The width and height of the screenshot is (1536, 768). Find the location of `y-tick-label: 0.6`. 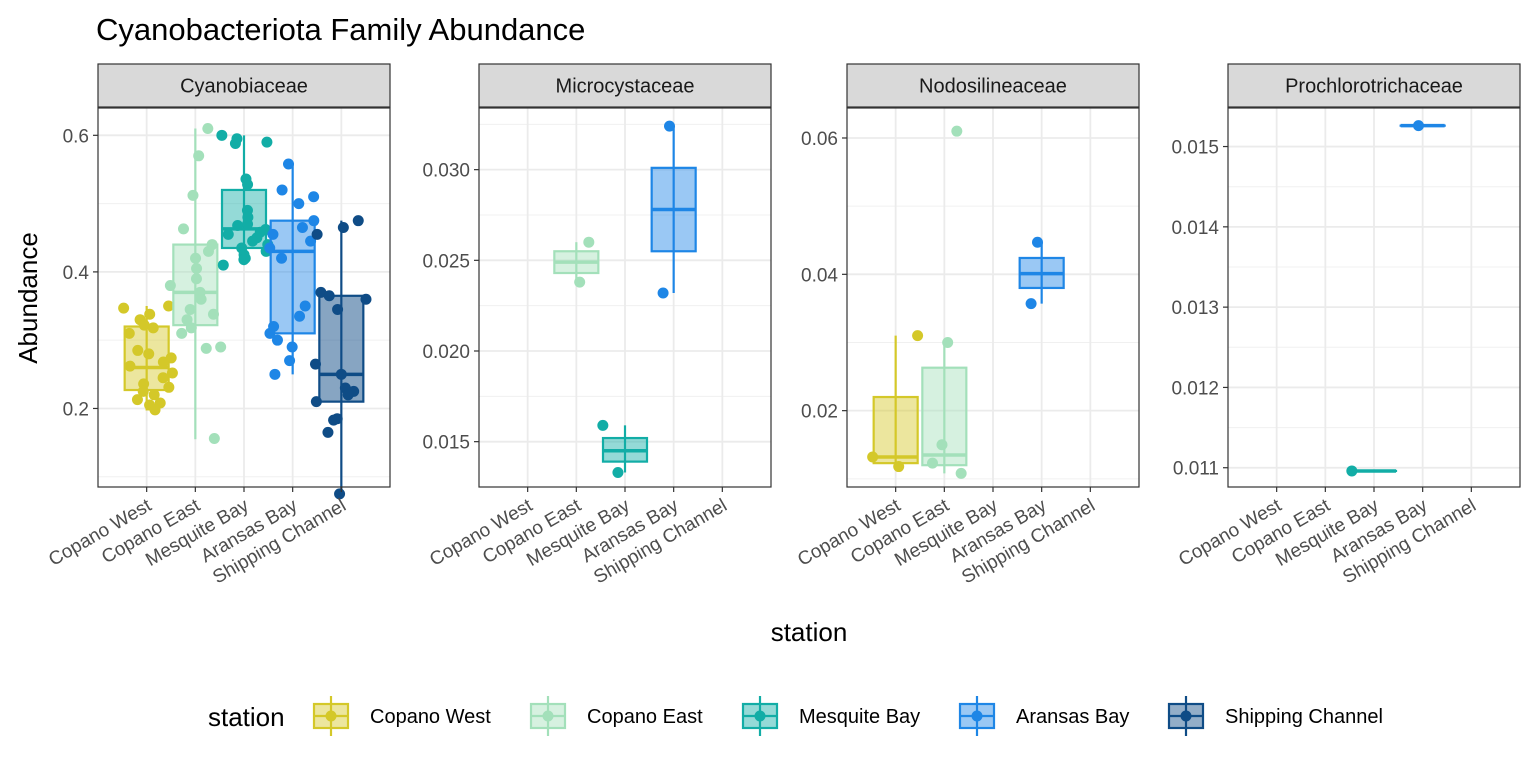

y-tick-label: 0.6 is located at coordinates (76, 136).